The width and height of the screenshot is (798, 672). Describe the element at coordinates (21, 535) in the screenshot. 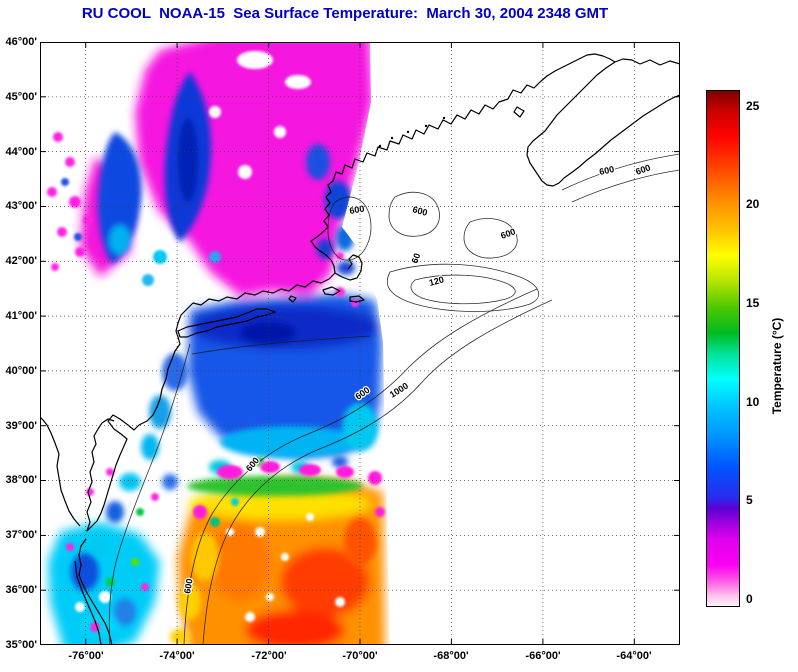

I see `lat-tick-label: 37°00'` at that location.